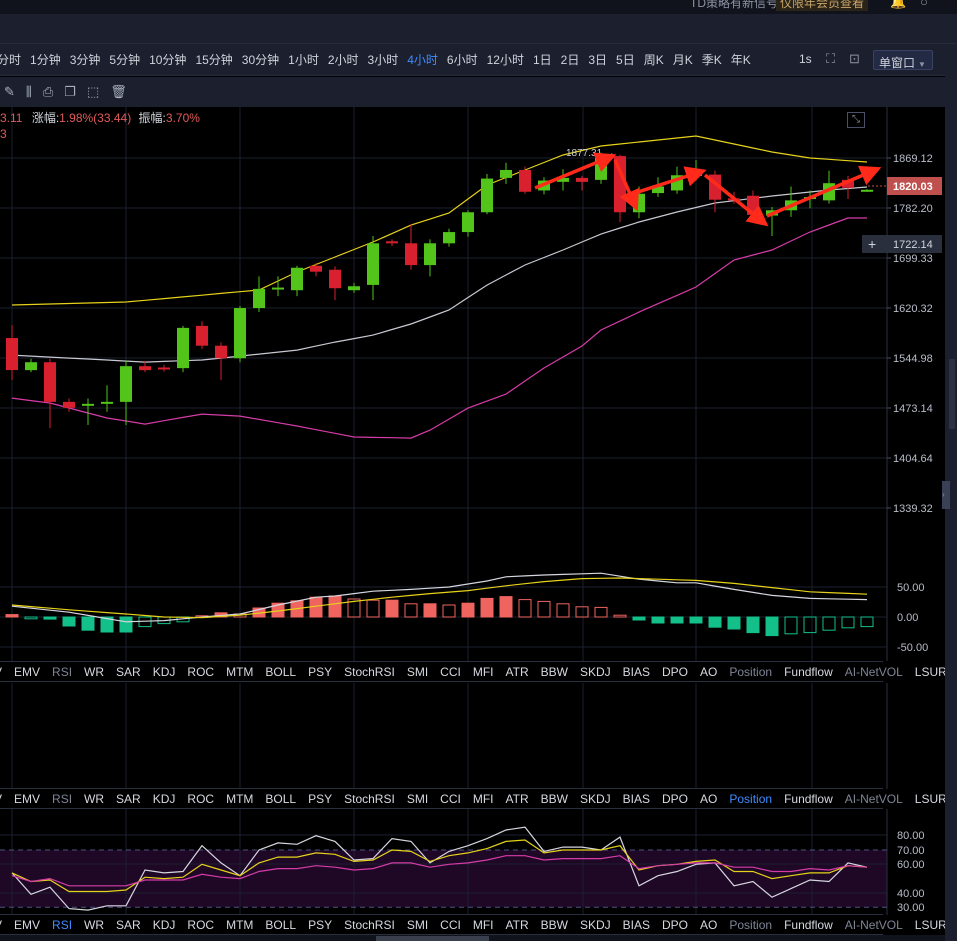 The height and width of the screenshot is (941, 957). I want to click on timeframe-16: 5日, so click(625, 60).